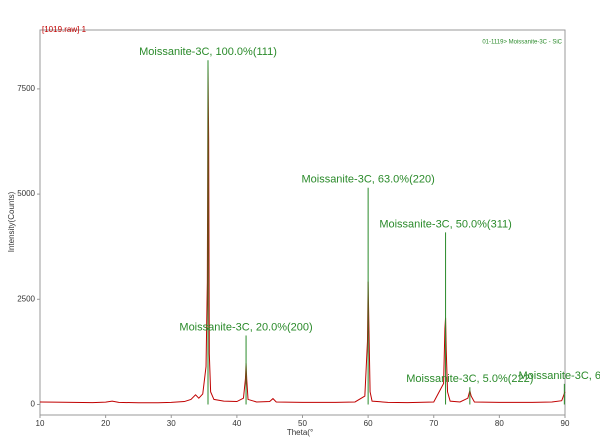  What do you see at coordinates (559, 376) in the screenshot?
I see `peak-label: Moissanite-3C, 6.0` at bounding box center [559, 376].